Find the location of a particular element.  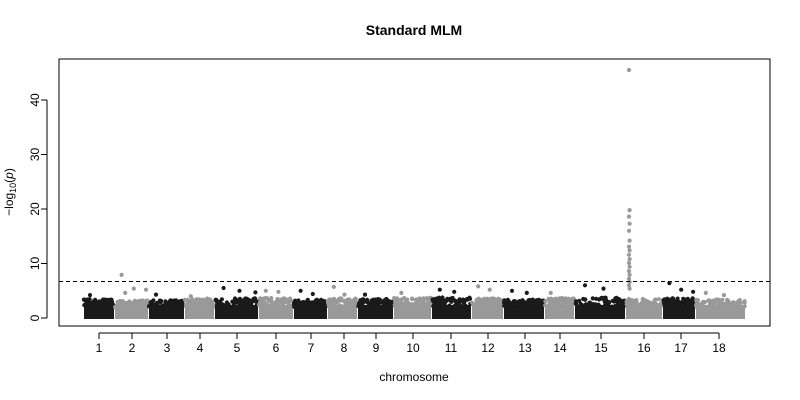

x-tick-label: 6 is located at coordinates (276, 348).